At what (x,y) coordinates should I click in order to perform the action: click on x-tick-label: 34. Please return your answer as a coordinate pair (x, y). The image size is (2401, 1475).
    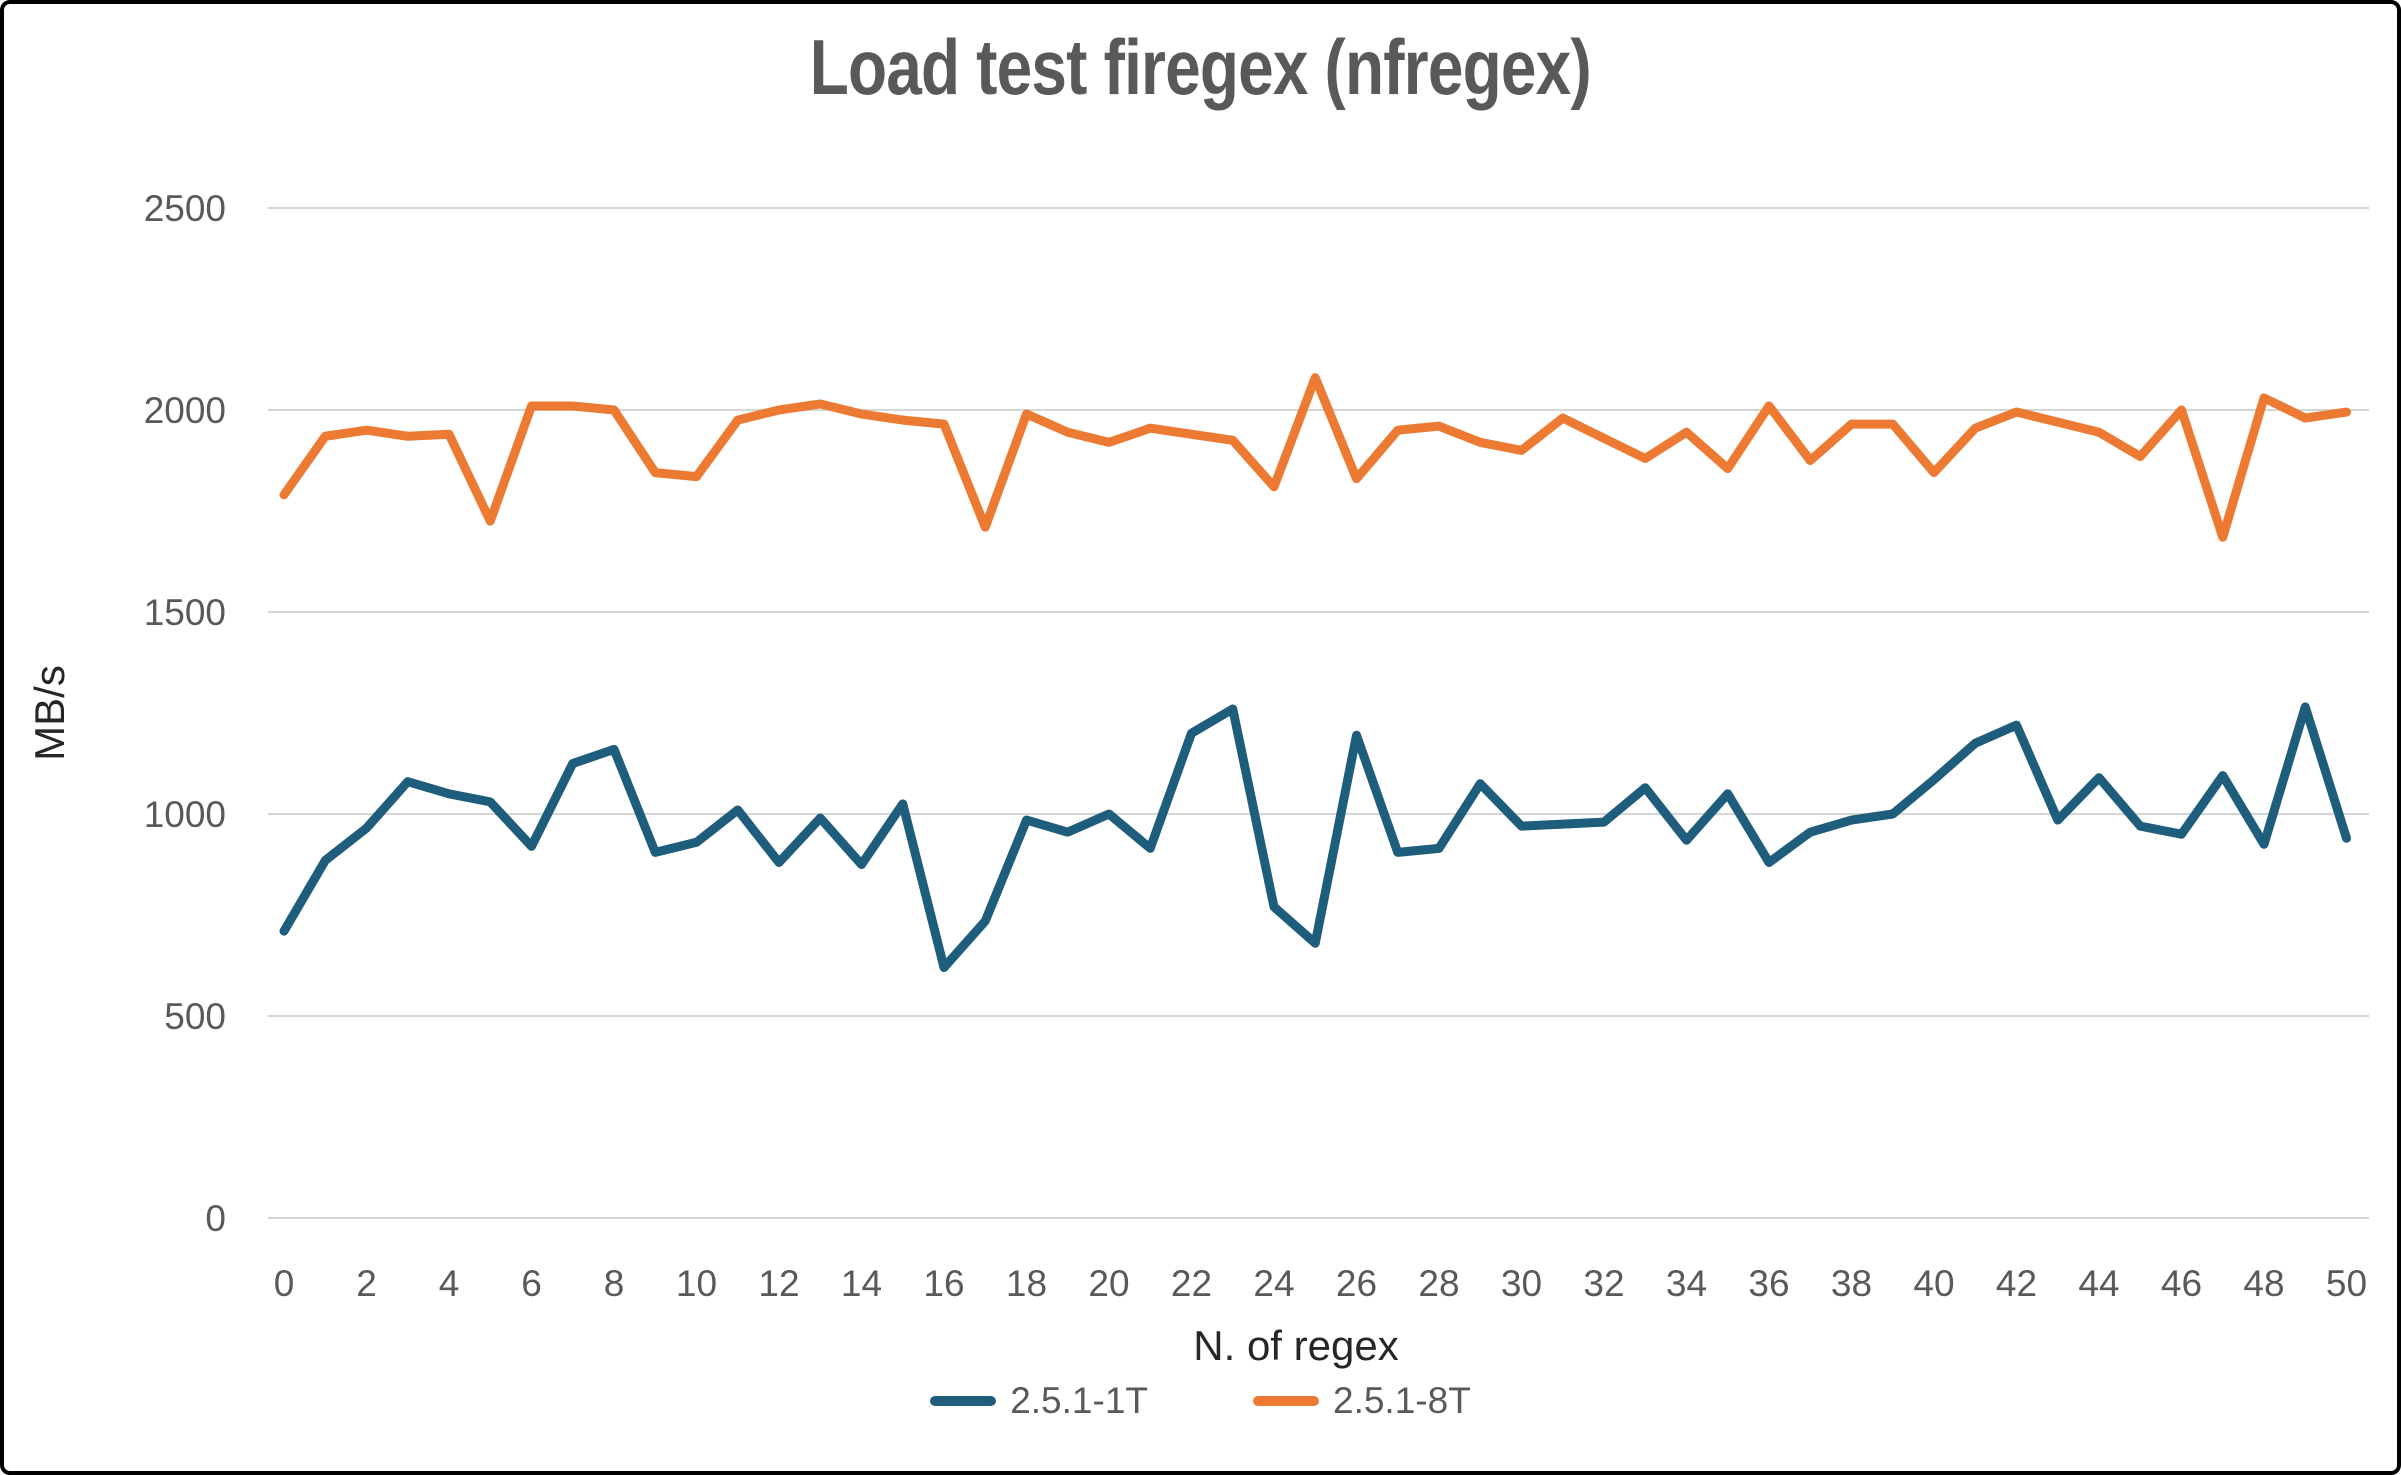
    Looking at the image, I should click on (1686, 1283).